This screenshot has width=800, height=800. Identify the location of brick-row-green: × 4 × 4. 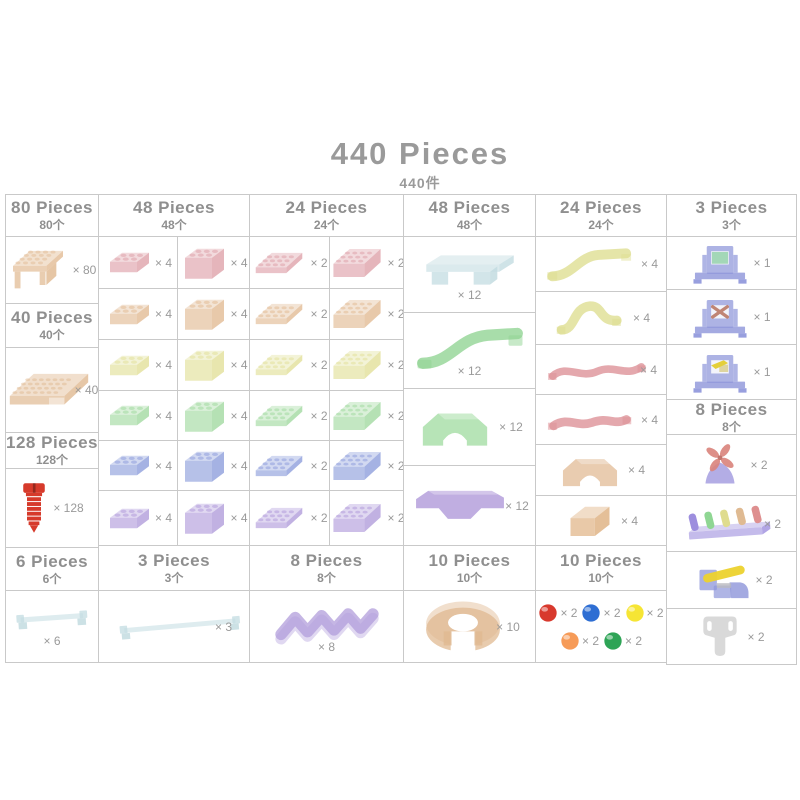
(174, 415).